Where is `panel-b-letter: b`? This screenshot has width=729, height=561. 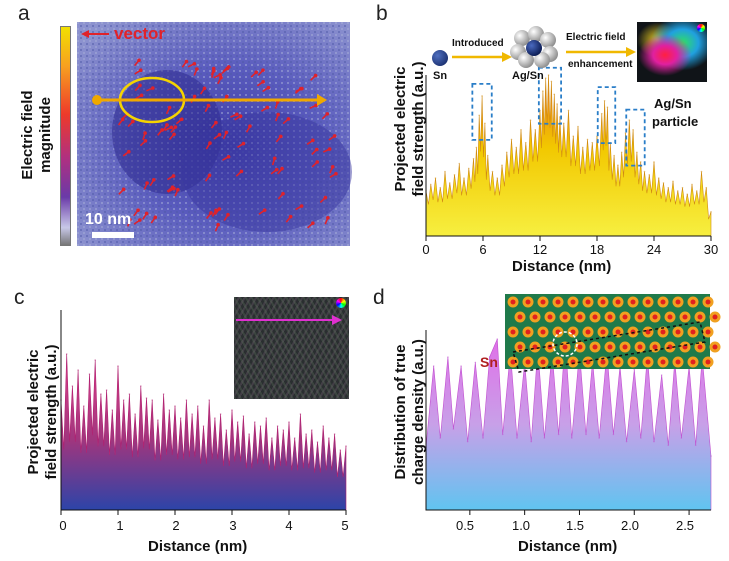
panel-b-letter: b is located at coordinates (382, 13).